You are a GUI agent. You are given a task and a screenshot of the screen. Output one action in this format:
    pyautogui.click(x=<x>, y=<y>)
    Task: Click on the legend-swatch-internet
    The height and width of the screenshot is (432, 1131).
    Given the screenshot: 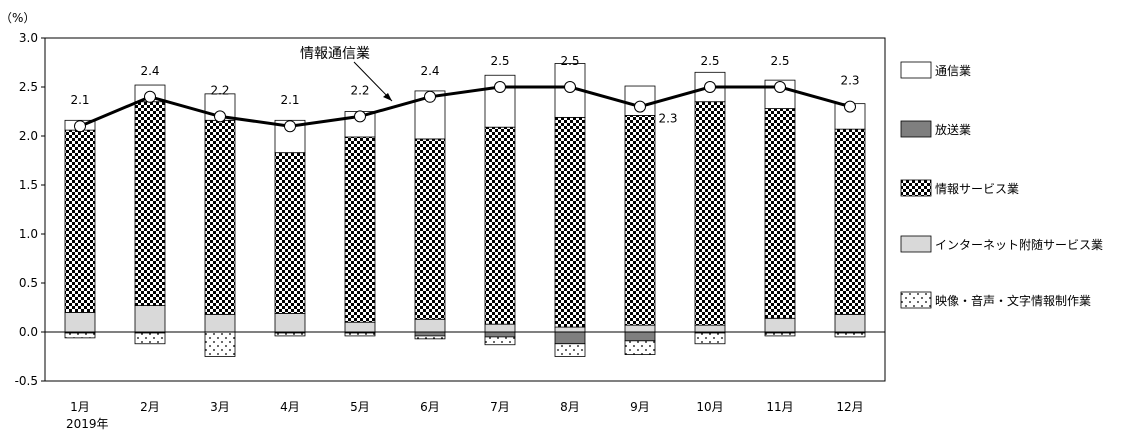 What is the action you would take?
    pyautogui.click(x=916, y=244)
    